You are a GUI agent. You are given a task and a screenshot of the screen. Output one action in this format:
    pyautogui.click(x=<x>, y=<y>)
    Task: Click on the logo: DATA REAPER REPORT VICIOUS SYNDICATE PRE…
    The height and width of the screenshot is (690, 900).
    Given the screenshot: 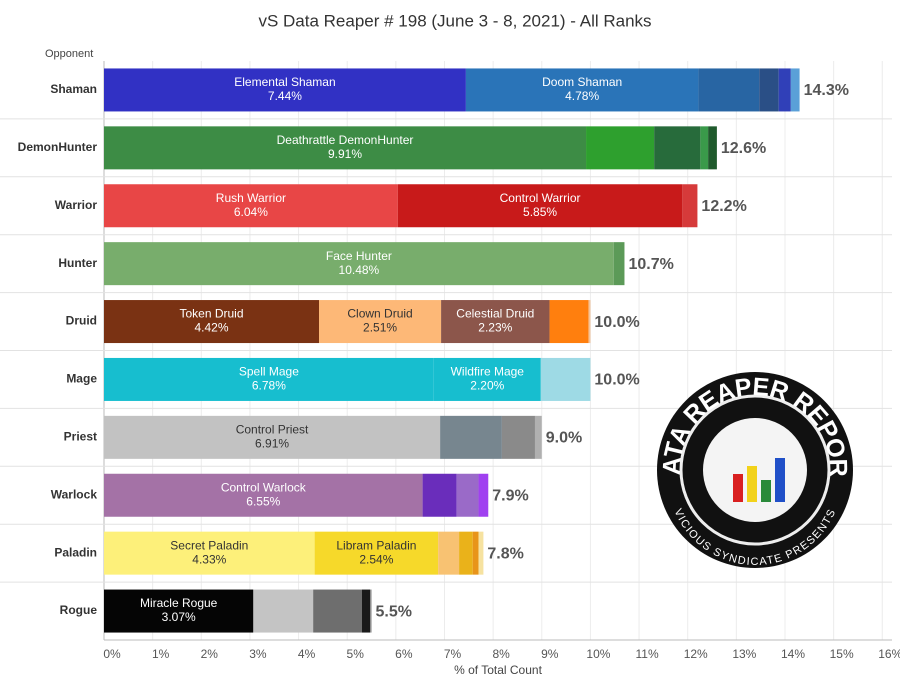 What is the action you would take?
    pyautogui.click(x=755, y=470)
    